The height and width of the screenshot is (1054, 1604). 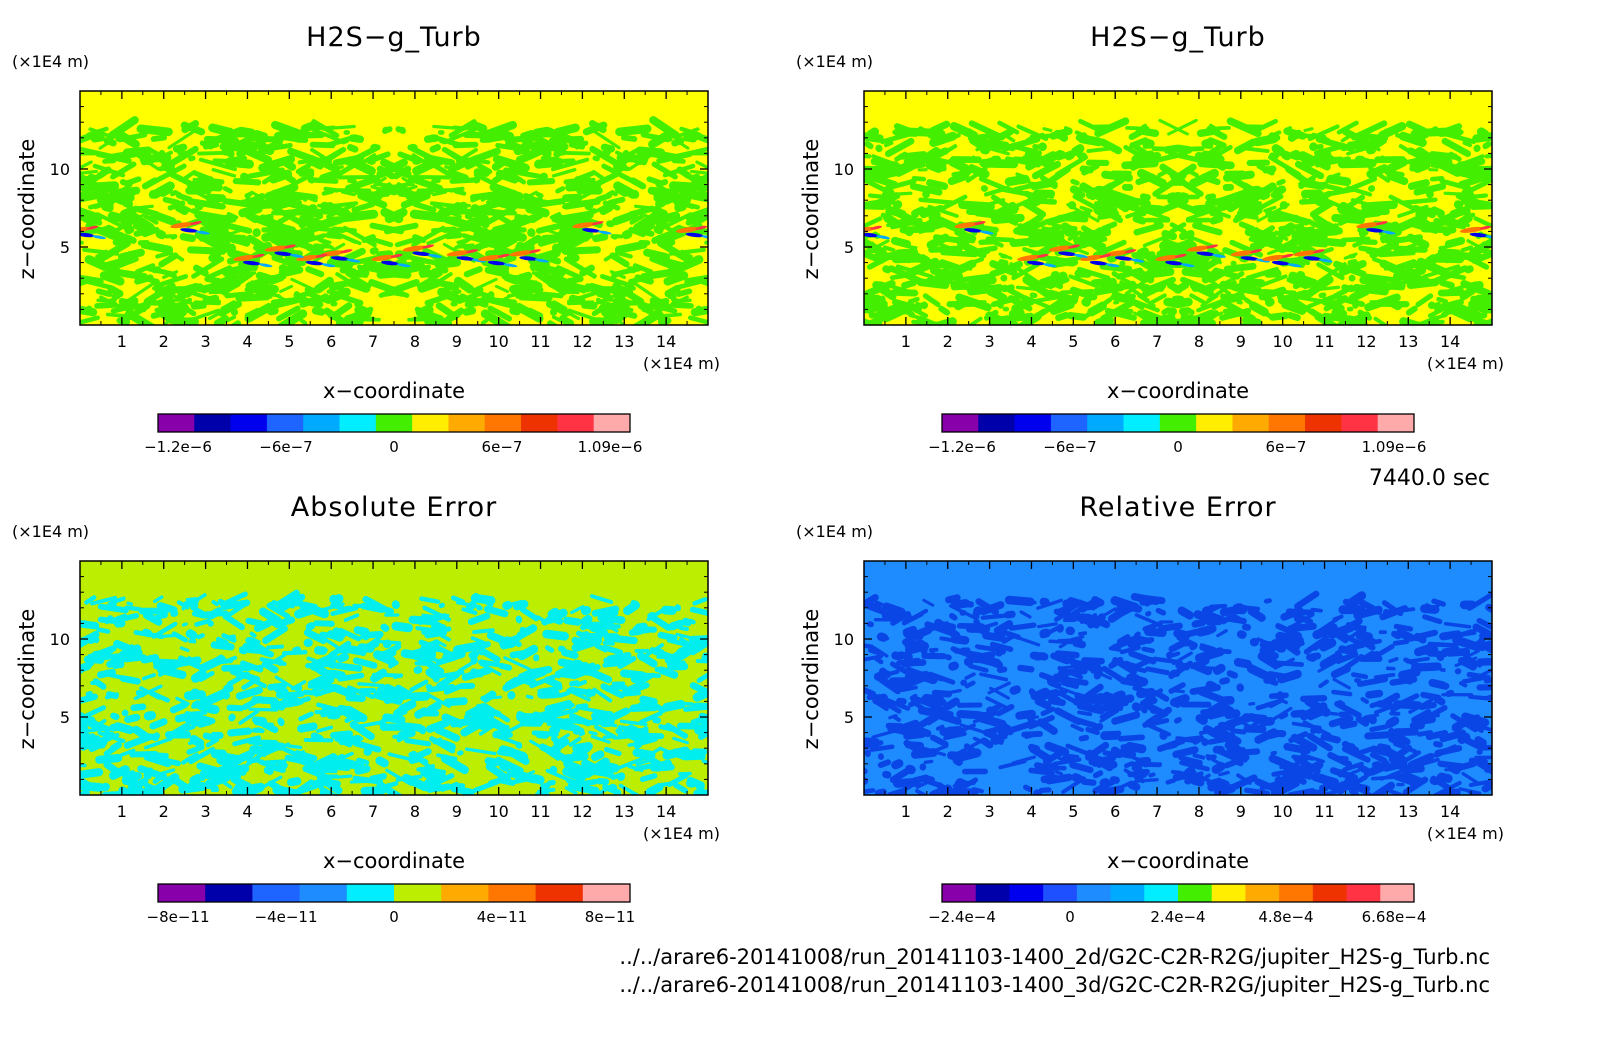 What do you see at coordinates (1178, 423) in the screenshot?
I see `colorbar-swatch` at bounding box center [1178, 423].